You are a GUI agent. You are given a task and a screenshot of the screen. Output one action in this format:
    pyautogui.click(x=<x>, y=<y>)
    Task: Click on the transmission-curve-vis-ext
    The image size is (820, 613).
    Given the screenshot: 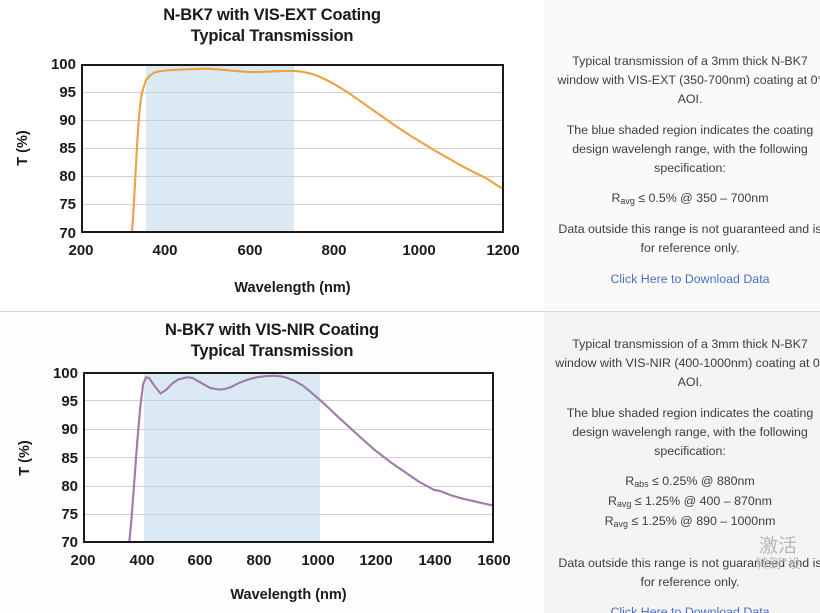 What is the action you would take?
    pyautogui.click(x=316, y=149)
    